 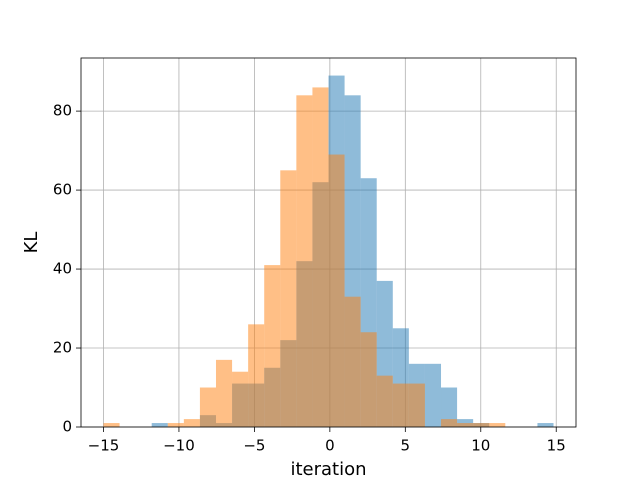 I want to click on y-tick-label: 80, so click(x=62, y=111).